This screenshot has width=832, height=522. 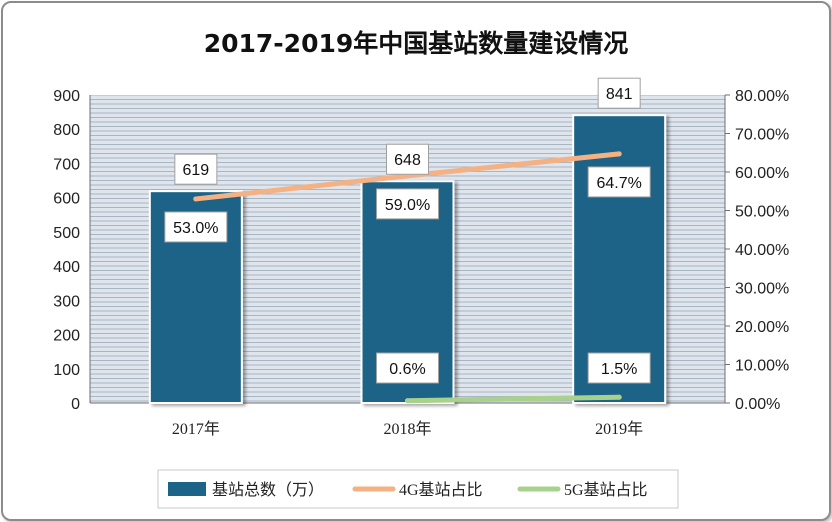 What do you see at coordinates (66, 301) in the screenshot?
I see `y-left-tick-label: 300` at bounding box center [66, 301].